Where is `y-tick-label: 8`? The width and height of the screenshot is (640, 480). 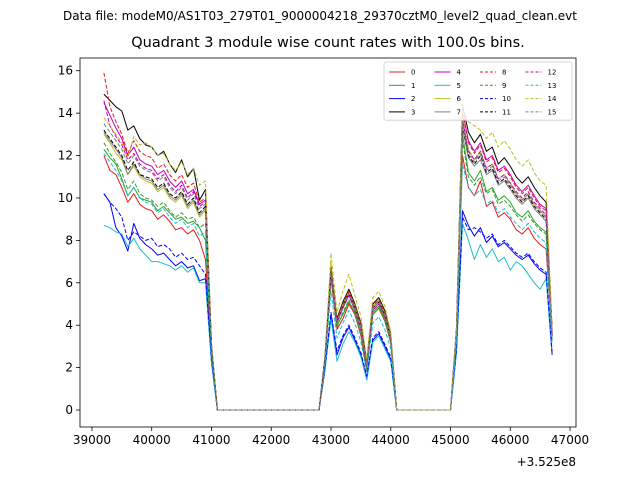
y-tick-label: 8 is located at coordinates (69, 240).